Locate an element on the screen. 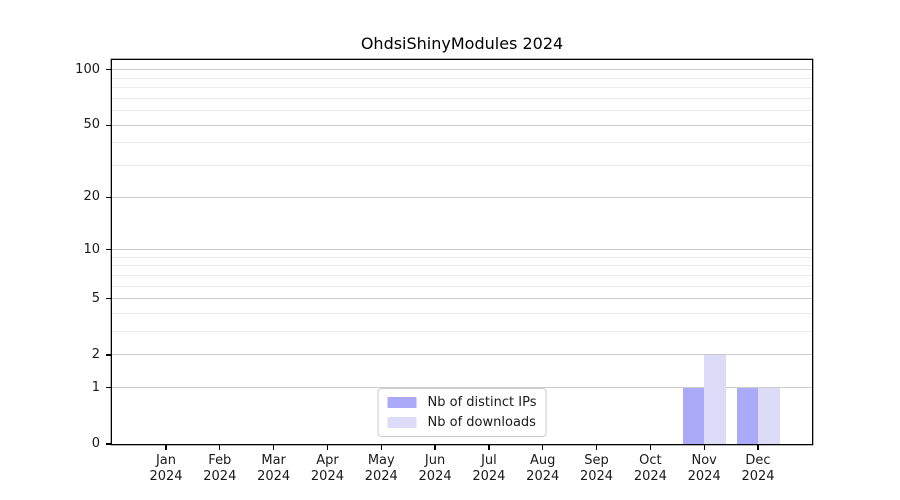 This screenshot has height=500, width=900. x-tick-month: Oct is located at coordinates (650, 460).